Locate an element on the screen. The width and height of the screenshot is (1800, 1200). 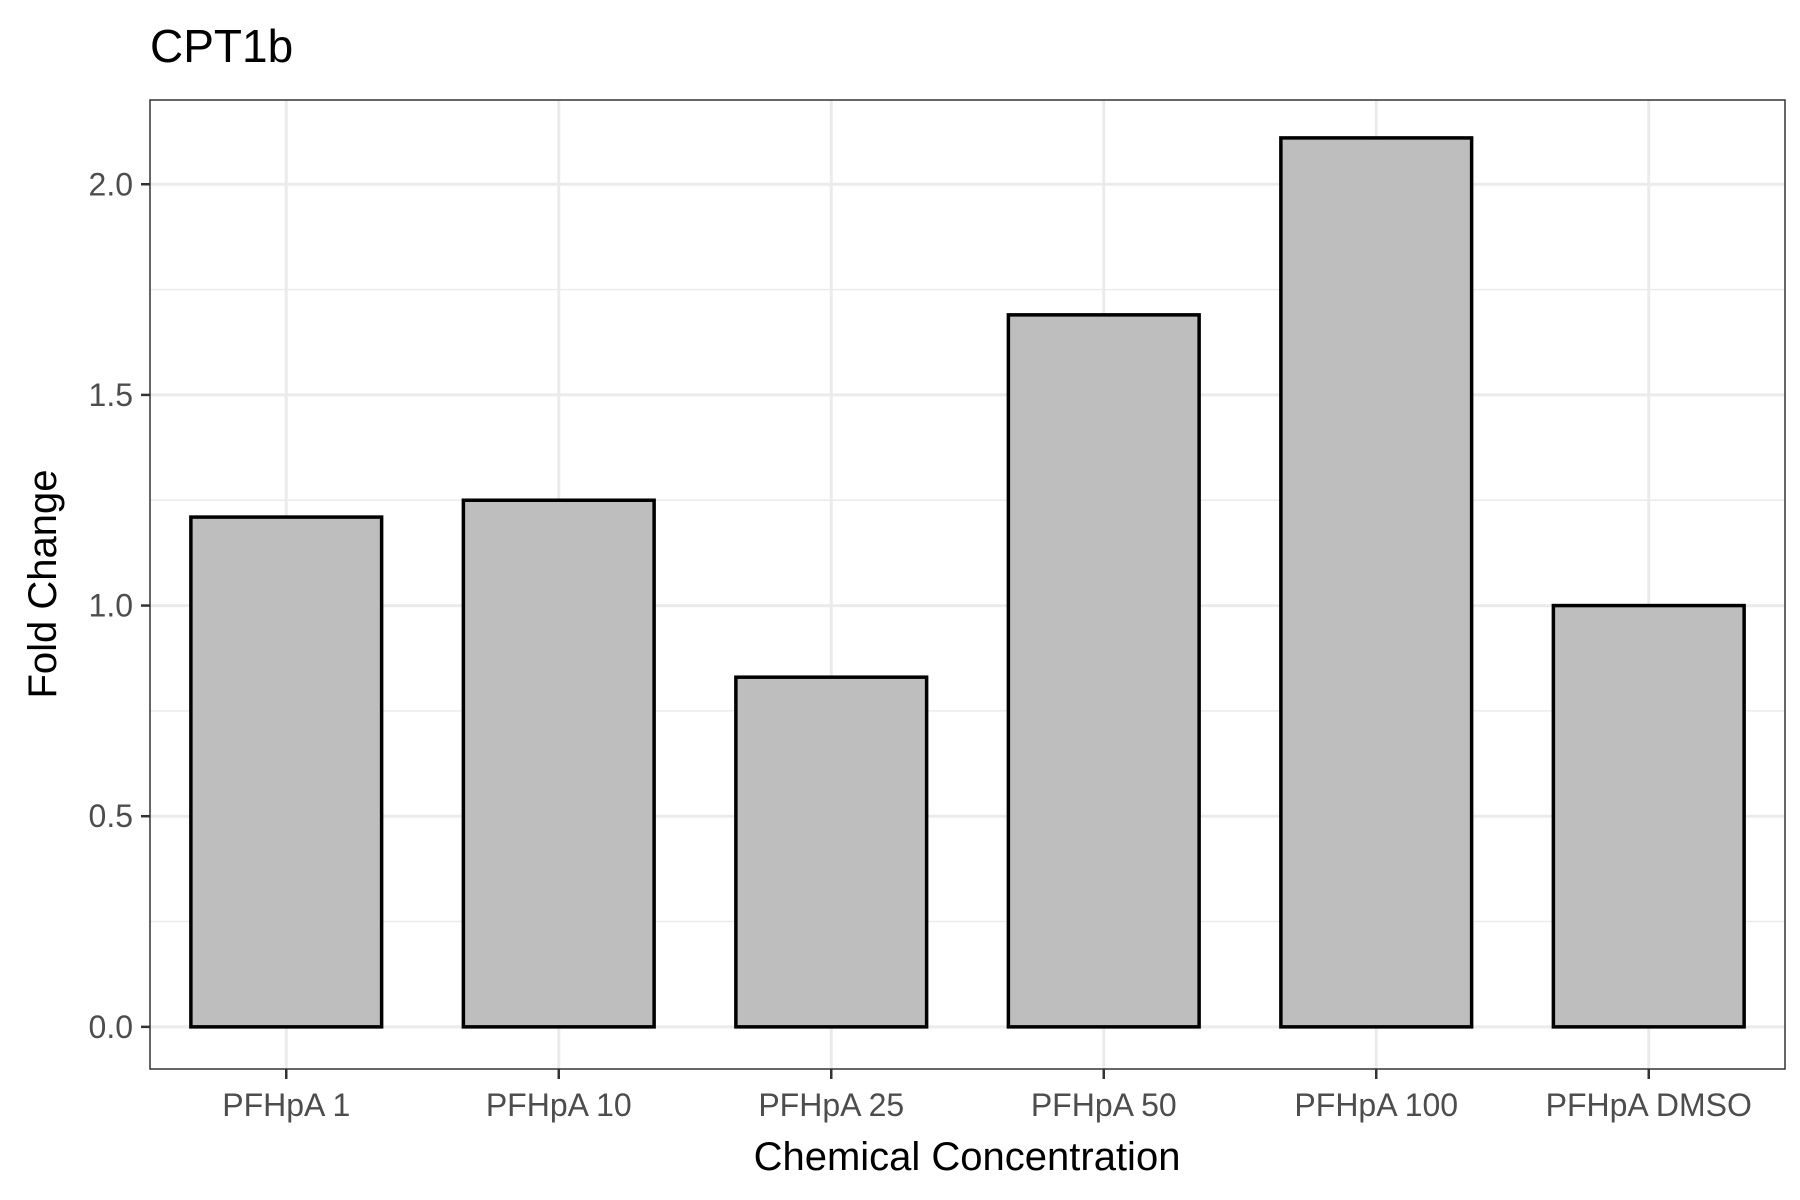
chart-title: CPT1b is located at coordinates (221, 46).